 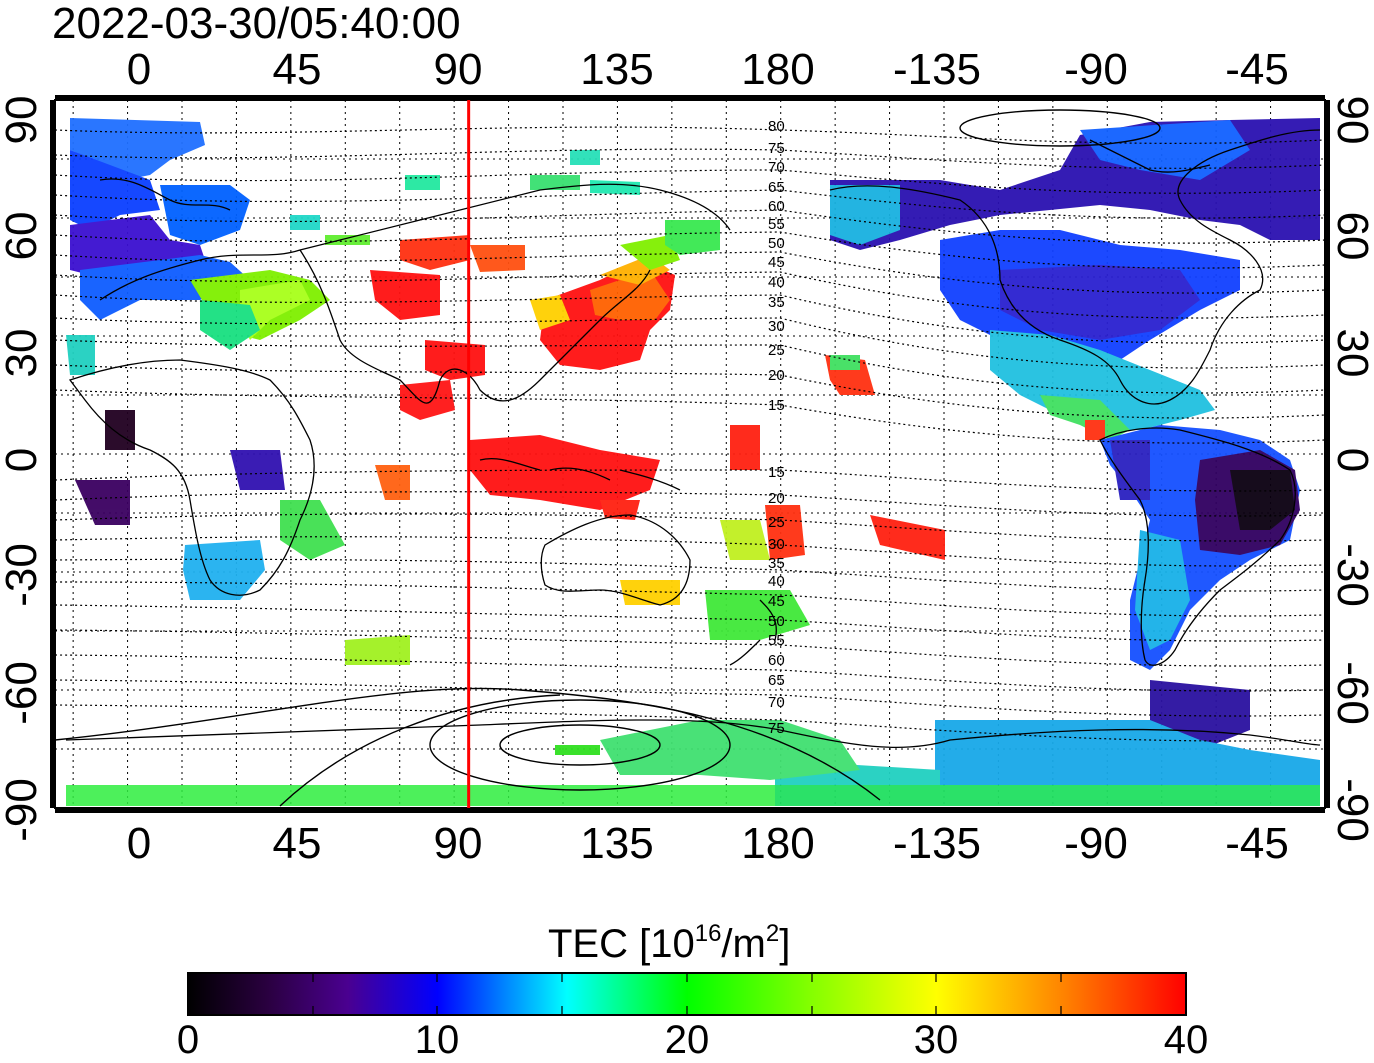 What do you see at coordinates (687, 994) in the screenshot?
I see `colorbar-ticks` at bounding box center [687, 994].